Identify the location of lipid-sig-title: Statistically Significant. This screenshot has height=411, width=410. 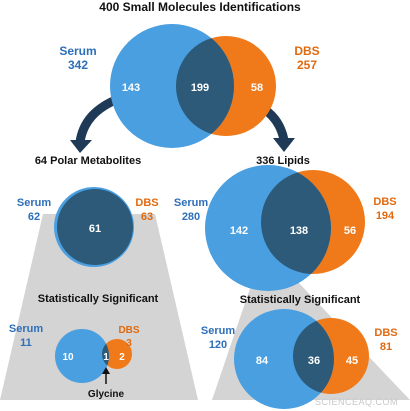
(300, 300).